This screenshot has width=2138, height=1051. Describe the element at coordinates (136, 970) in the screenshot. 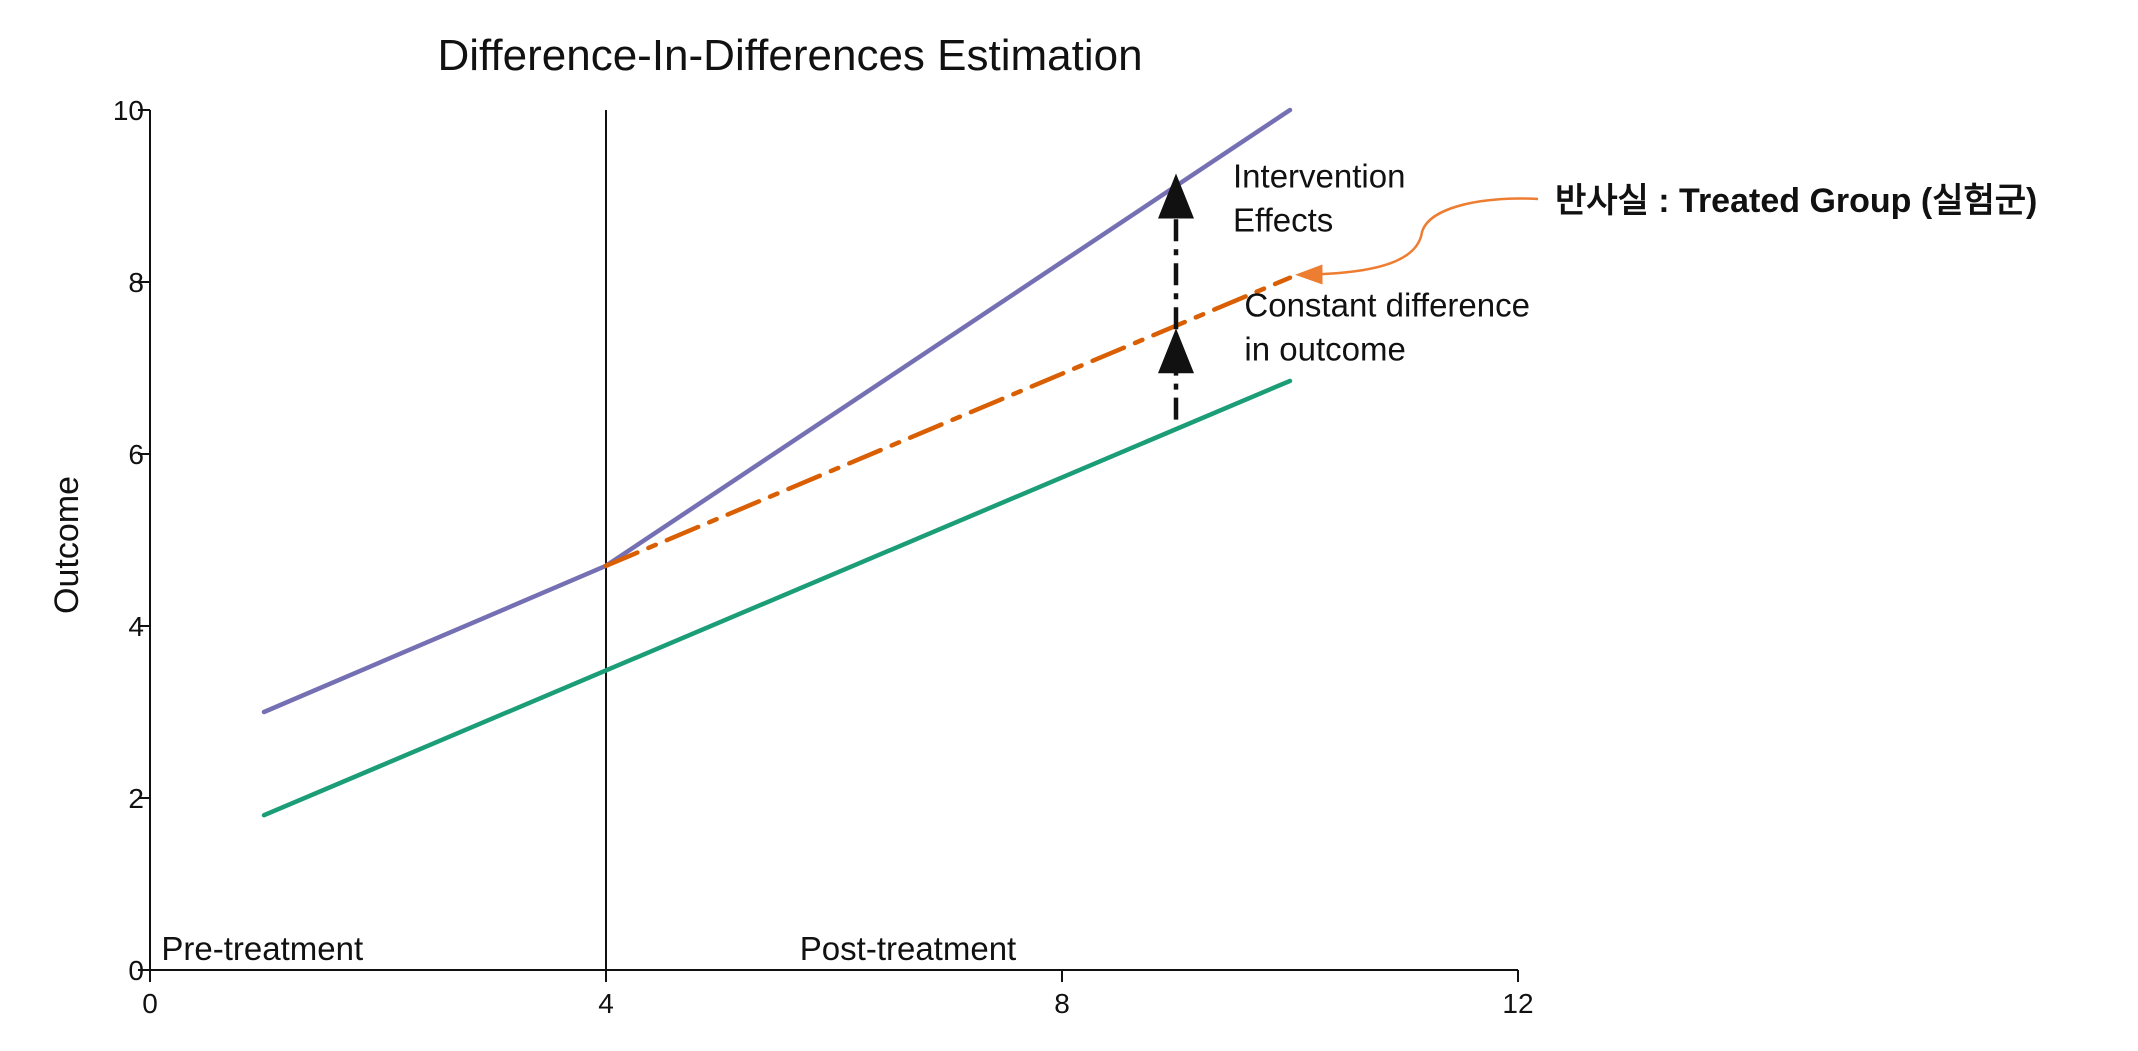

I see `y-tick-label: 0` at that location.